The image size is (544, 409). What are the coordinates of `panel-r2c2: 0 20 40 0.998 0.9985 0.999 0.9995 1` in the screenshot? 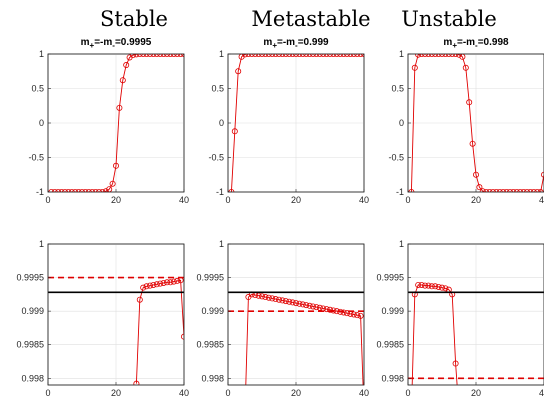 It's located at (282, 318).